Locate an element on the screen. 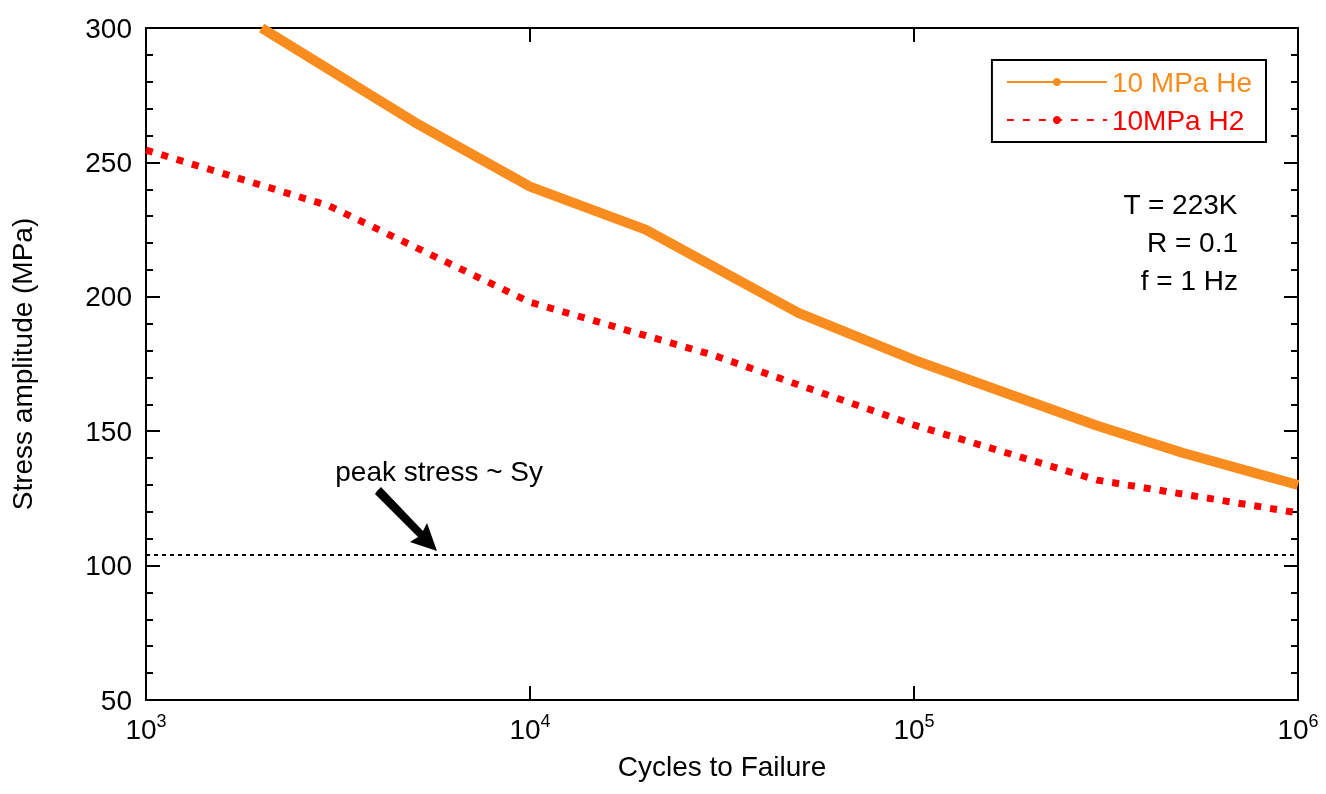  annotation: R = 0.1 is located at coordinates (1192, 242).